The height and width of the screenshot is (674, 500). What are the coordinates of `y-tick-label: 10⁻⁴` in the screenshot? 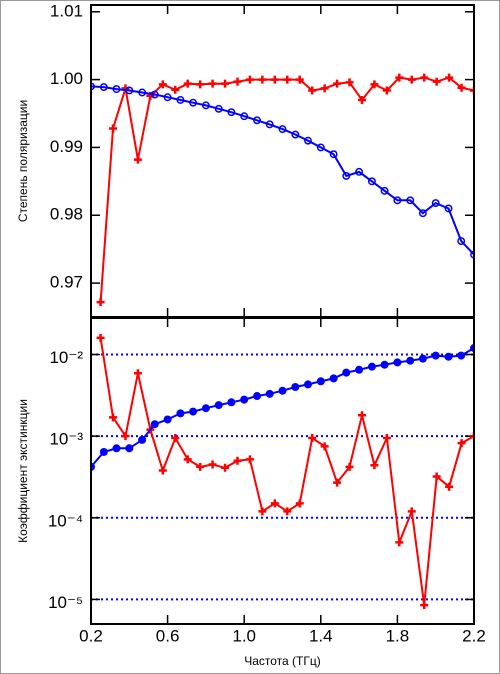 It's located at (65, 520).